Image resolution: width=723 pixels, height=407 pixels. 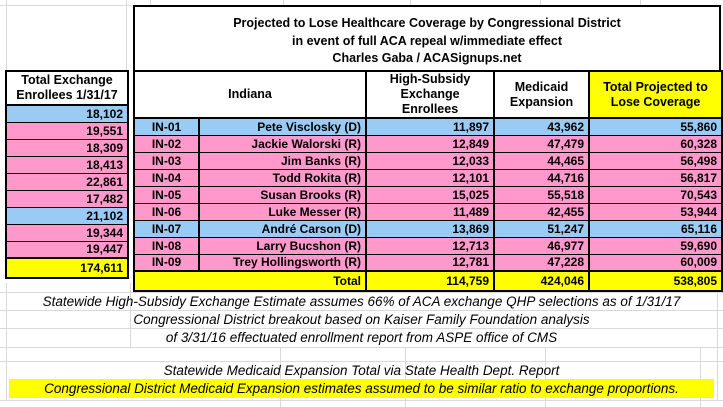 What do you see at coordinates (430, 177) in the screenshot?
I see `high-subsidy-cell: 12,101` at bounding box center [430, 177].